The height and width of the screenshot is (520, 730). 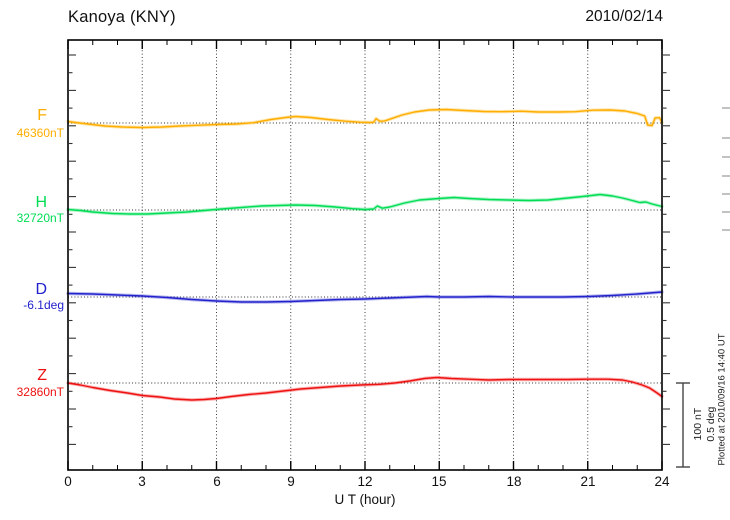 What do you see at coordinates (122, 17) in the screenshot?
I see `station-title: Kanoya (KNY)` at bounding box center [122, 17].